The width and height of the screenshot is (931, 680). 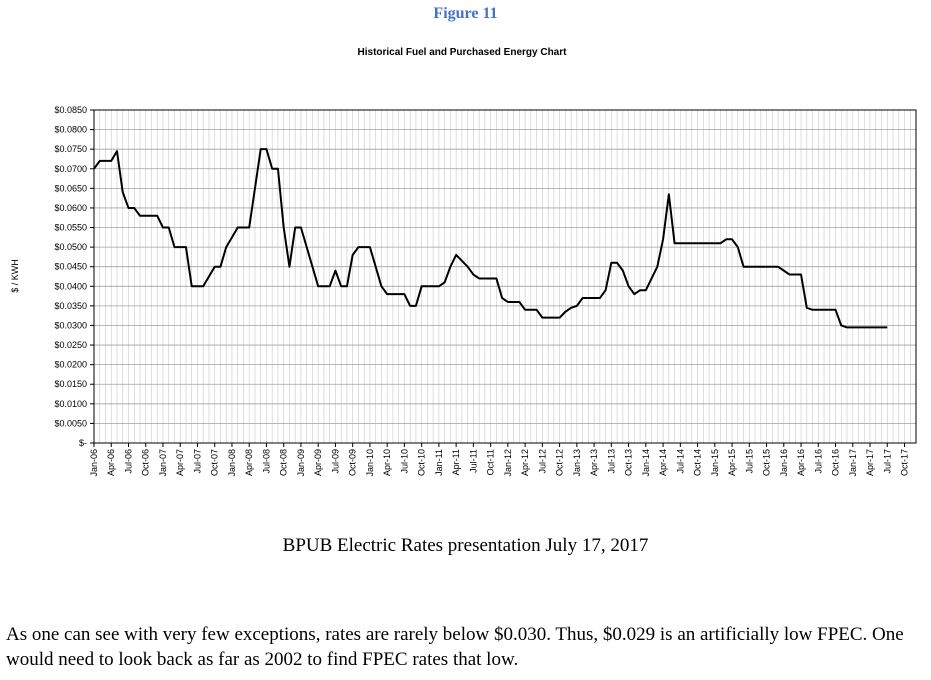 What do you see at coordinates (784, 463) in the screenshot?
I see `x-tick-label: Jan-16` at bounding box center [784, 463].